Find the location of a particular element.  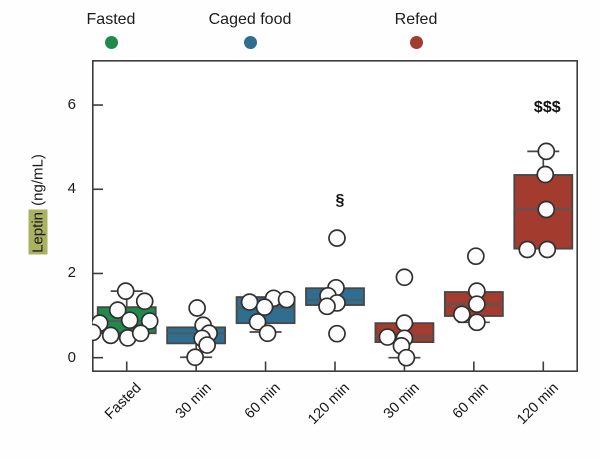

legend-dot-refed-icon is located at coordinates (416, 42).